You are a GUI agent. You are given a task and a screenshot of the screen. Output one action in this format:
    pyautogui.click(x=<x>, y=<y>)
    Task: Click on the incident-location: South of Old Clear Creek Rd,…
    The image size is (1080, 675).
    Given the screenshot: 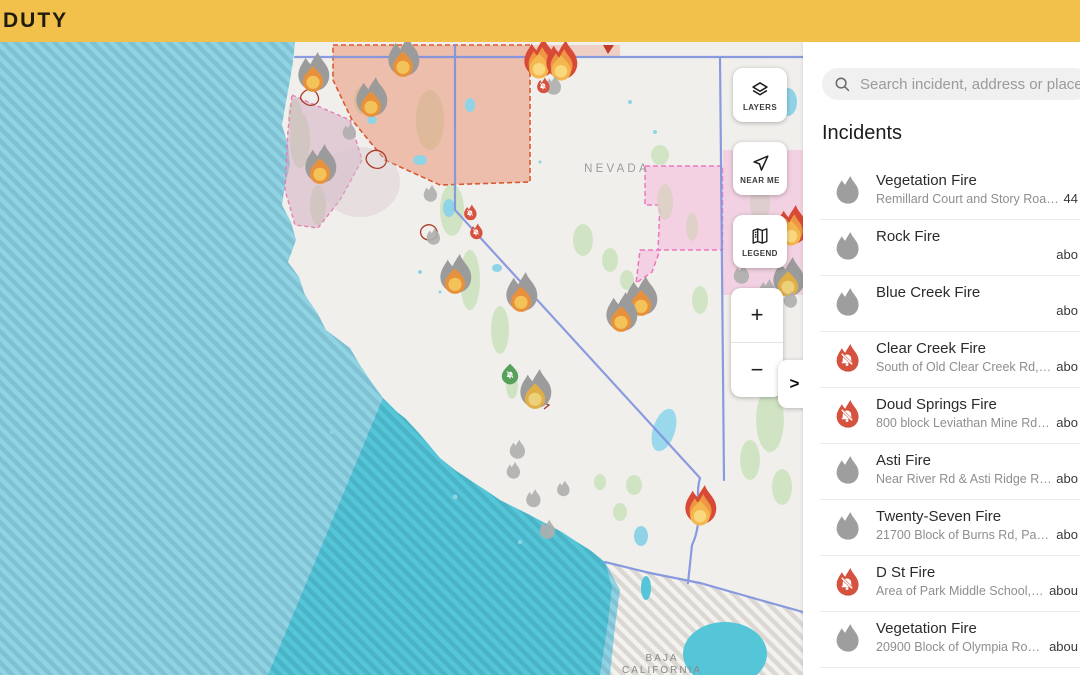 What is the action you would take?
    pyautogui.click(x=964, y=367)
    